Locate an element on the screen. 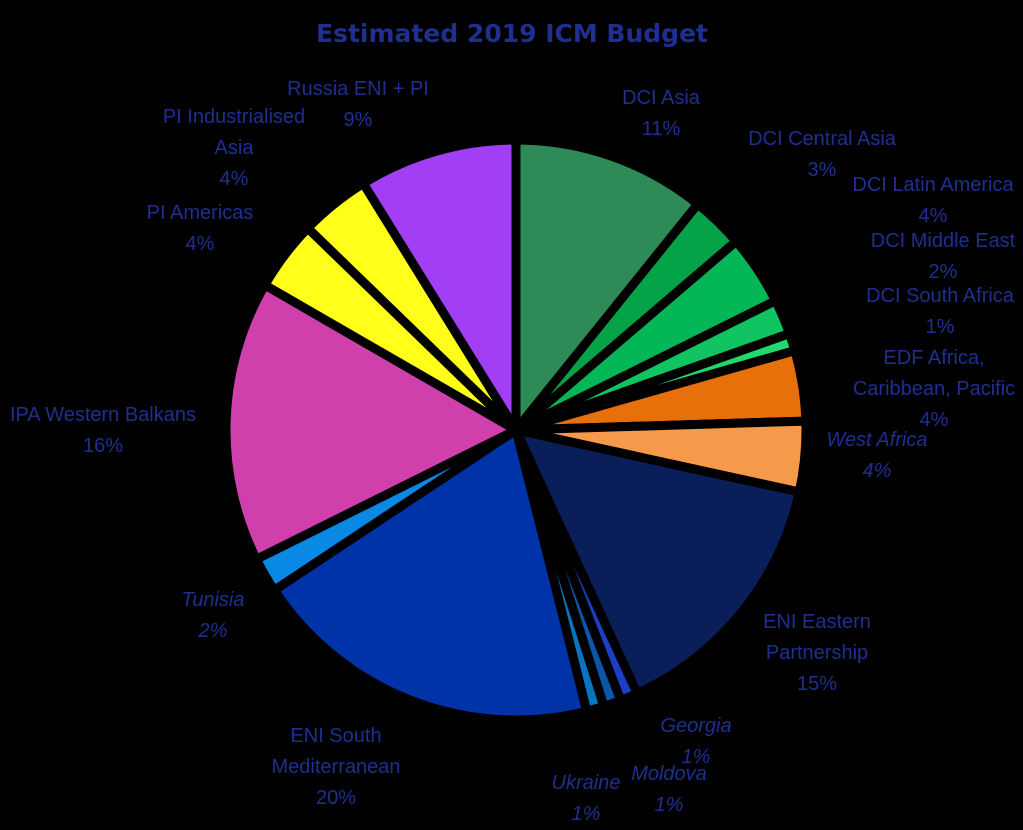 The height and width of the screenshot is (830, 1023). pie-slice-eni-south-mediterranean is located at coordinates (430, 575).